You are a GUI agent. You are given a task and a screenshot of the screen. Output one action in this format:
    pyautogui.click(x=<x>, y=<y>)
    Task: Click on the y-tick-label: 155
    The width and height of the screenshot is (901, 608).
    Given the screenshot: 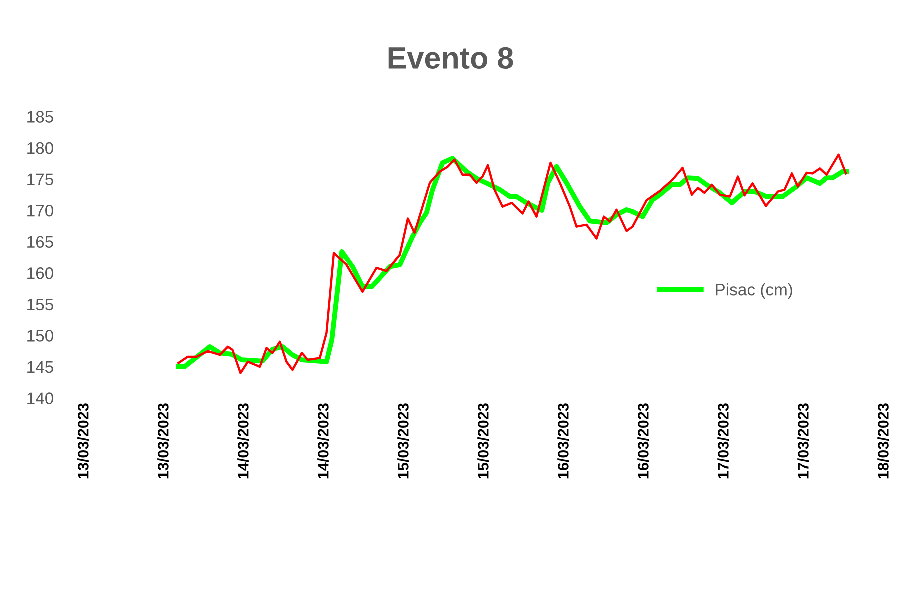 What is the action you would take?
    pyautogui.click(x=41, y=304)
    